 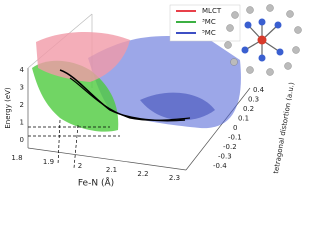 I want to click on fe-n-tick-label: 1.9, so click(x=48, y=162).